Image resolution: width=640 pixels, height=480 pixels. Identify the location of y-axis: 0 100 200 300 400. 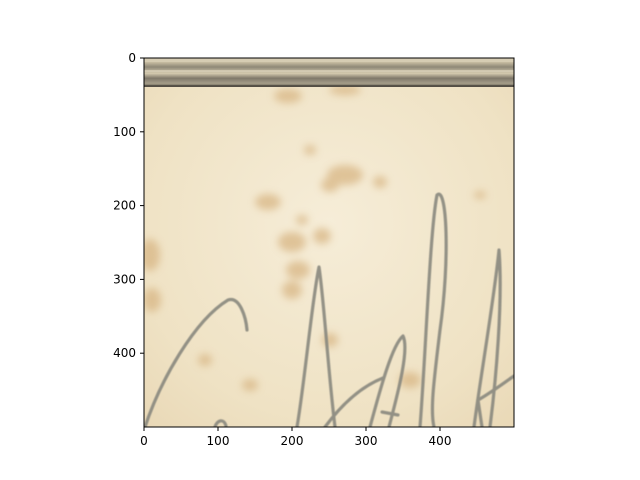
(128, 205).